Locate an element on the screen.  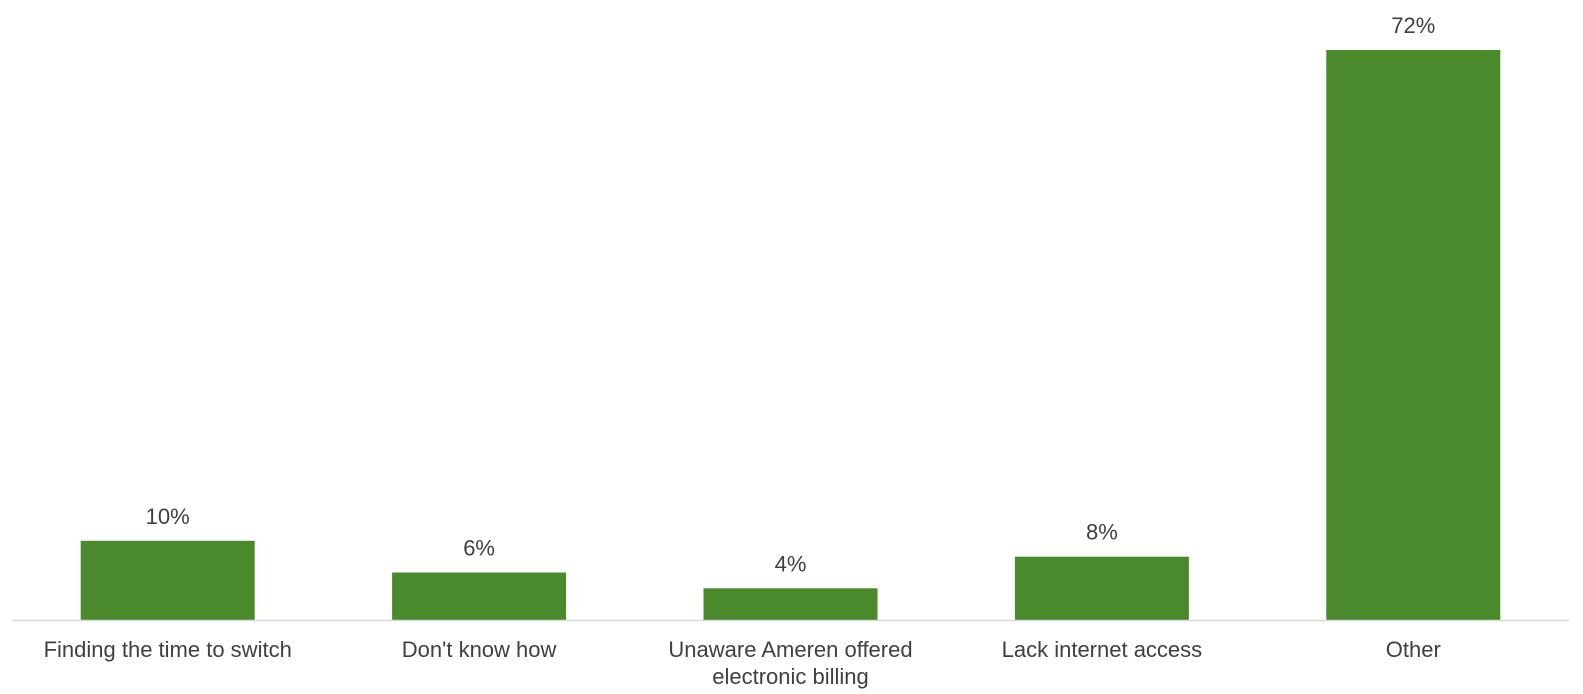
category-label: Finding the time to switch is located at coordinates (168, 649).